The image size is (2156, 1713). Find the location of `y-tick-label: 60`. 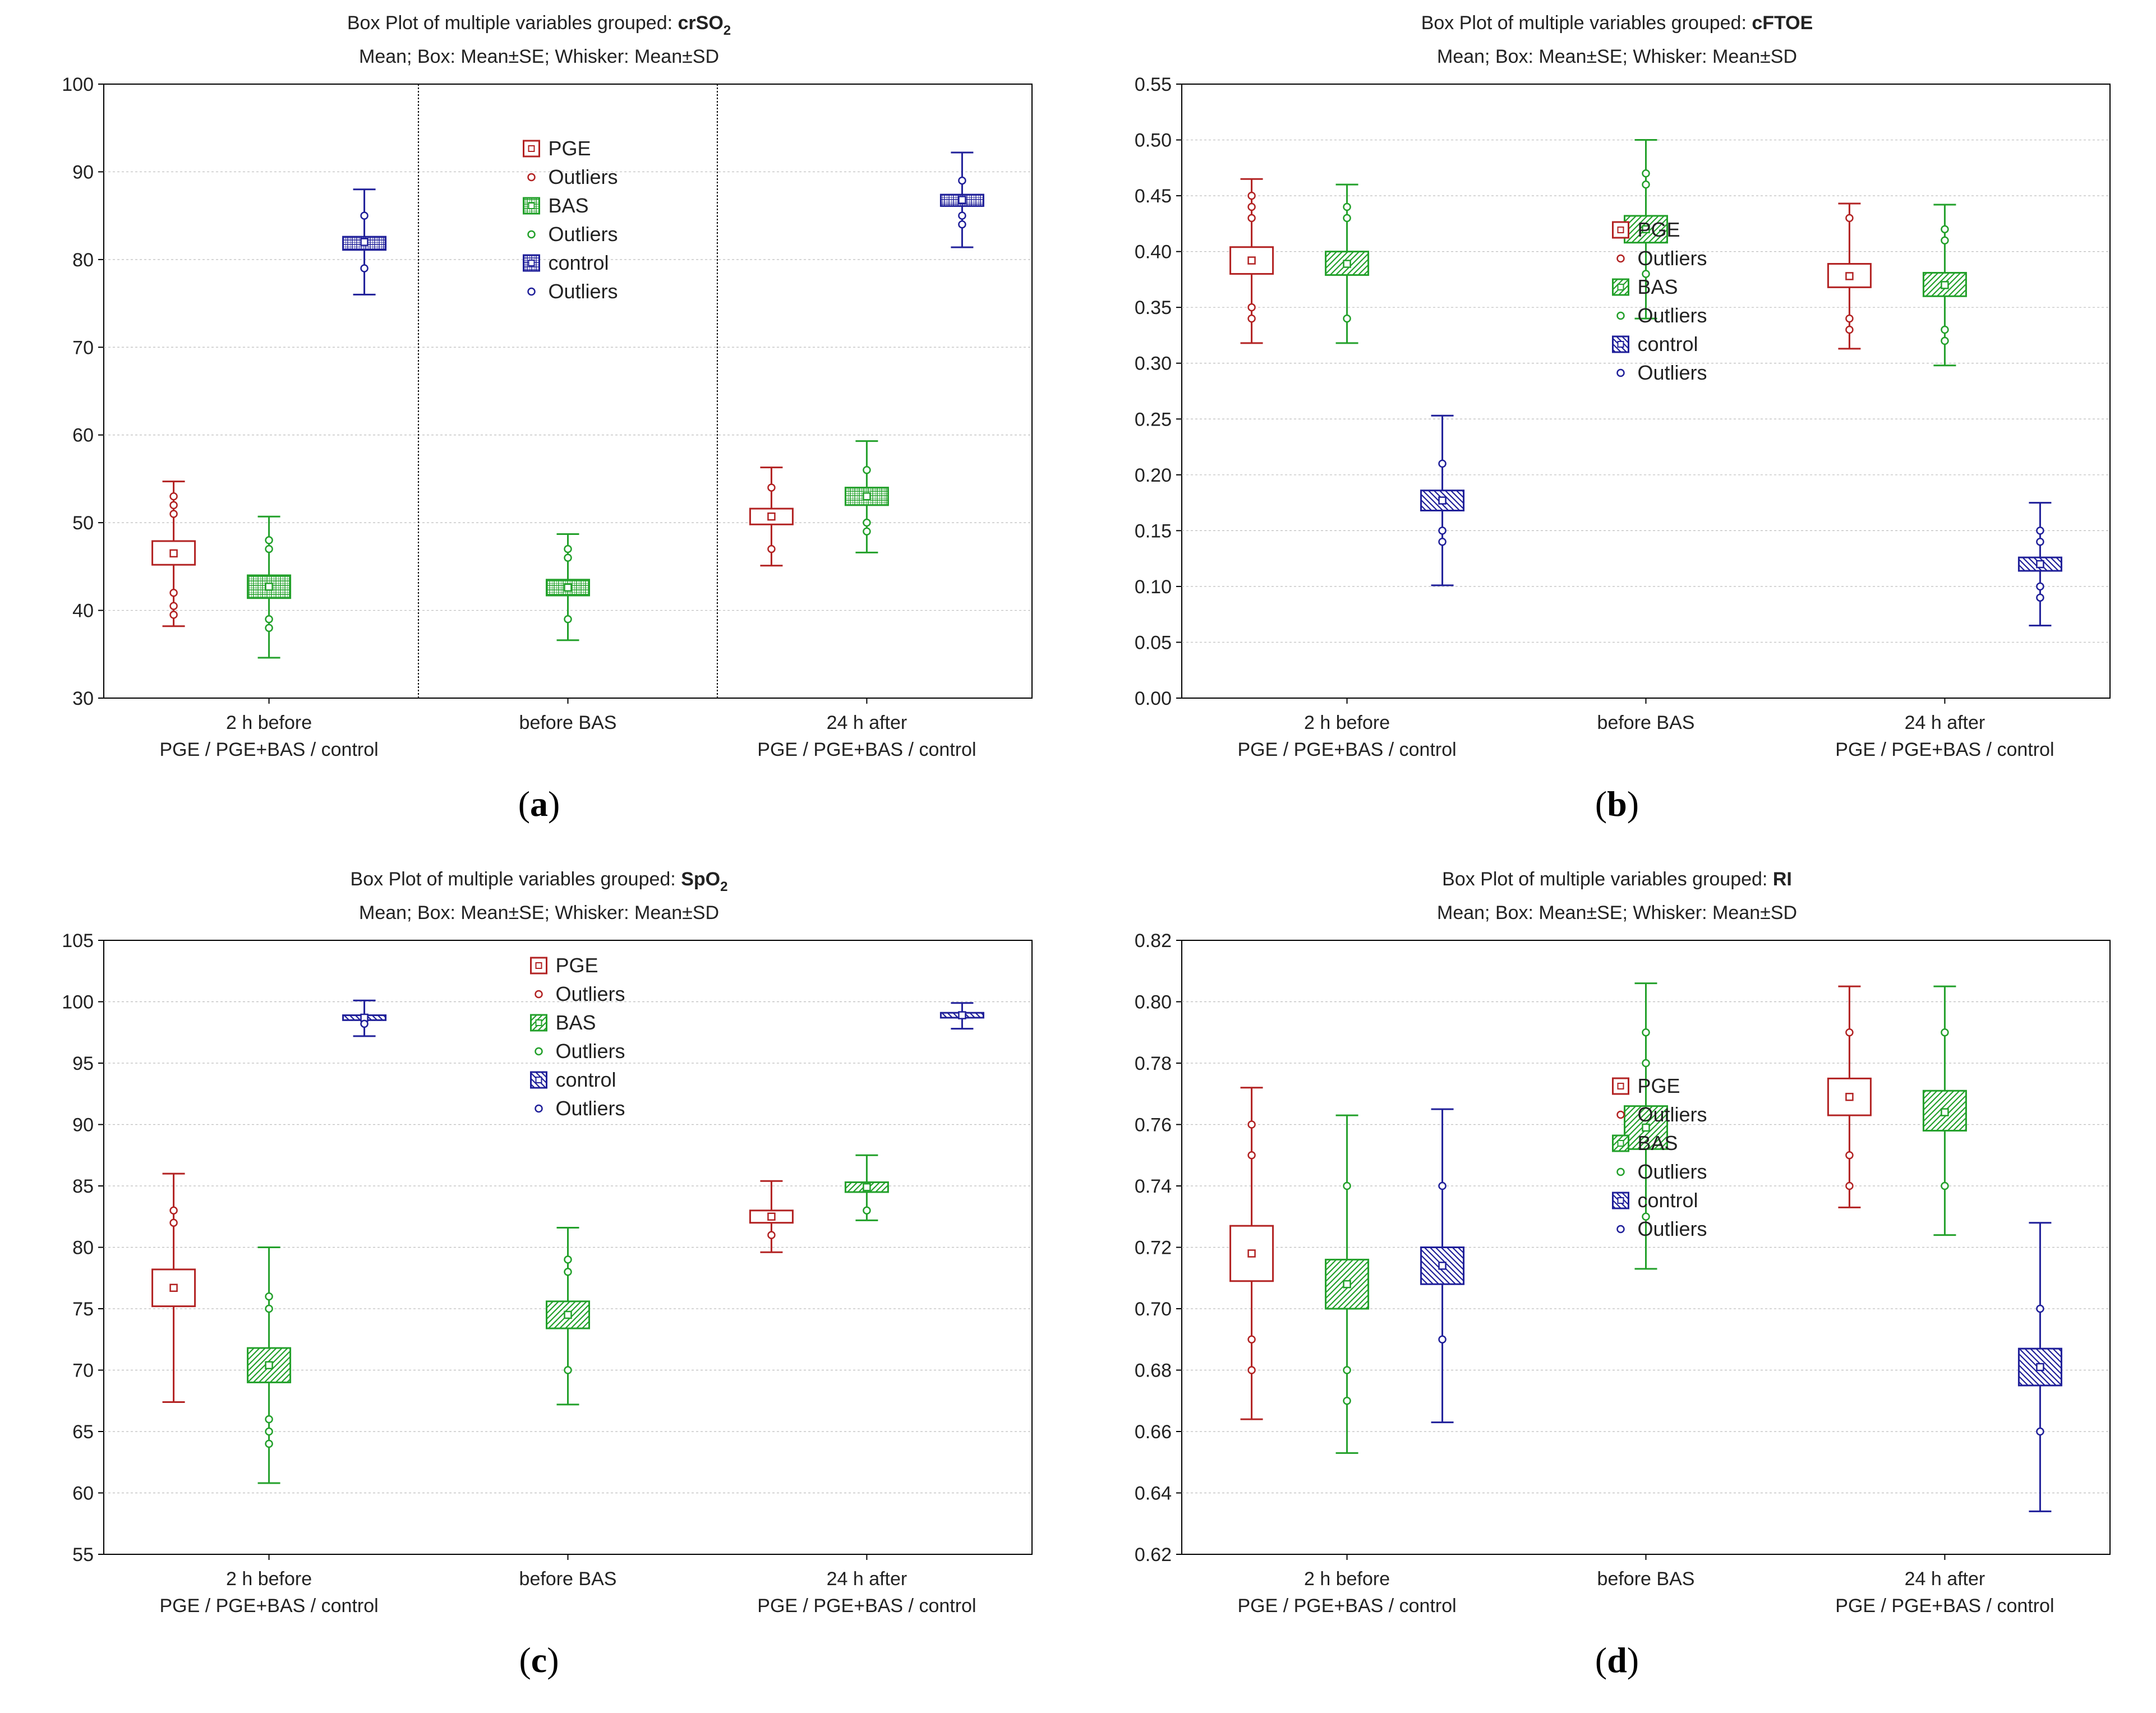

y-tick-label: 60 is located at coordinates (83, 1493).